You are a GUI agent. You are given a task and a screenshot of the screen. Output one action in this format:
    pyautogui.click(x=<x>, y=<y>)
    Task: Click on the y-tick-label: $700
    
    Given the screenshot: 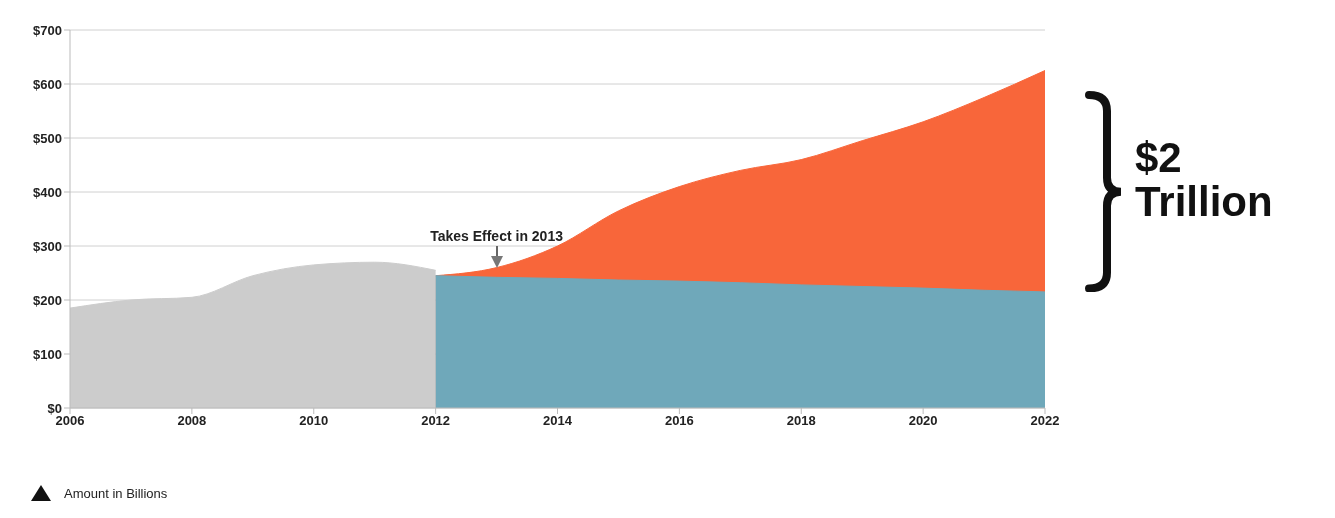 What is the action you would take?
    pyautogui.click(x=47, y=30)
    